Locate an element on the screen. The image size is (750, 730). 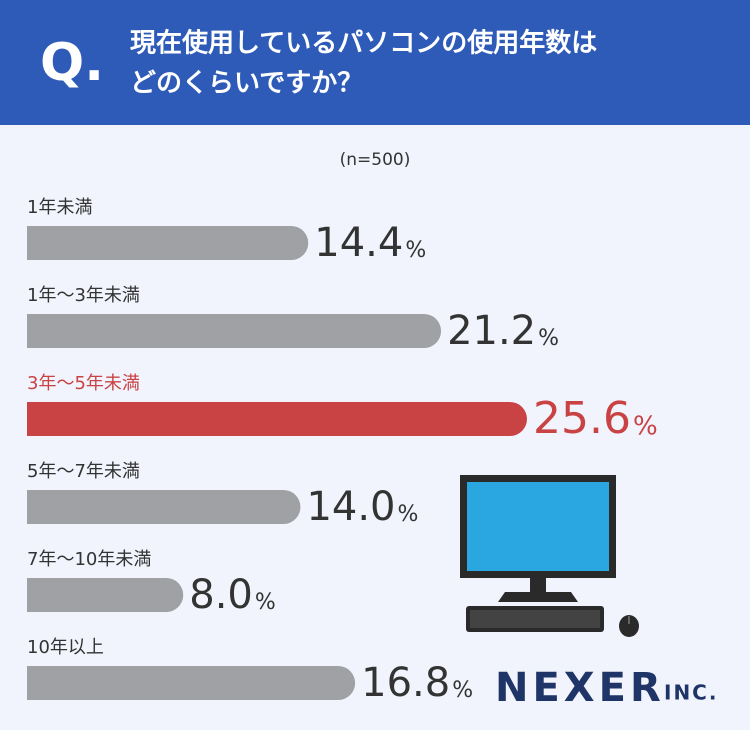
logo-suffix: INC. is located at coordinates (691, 693).